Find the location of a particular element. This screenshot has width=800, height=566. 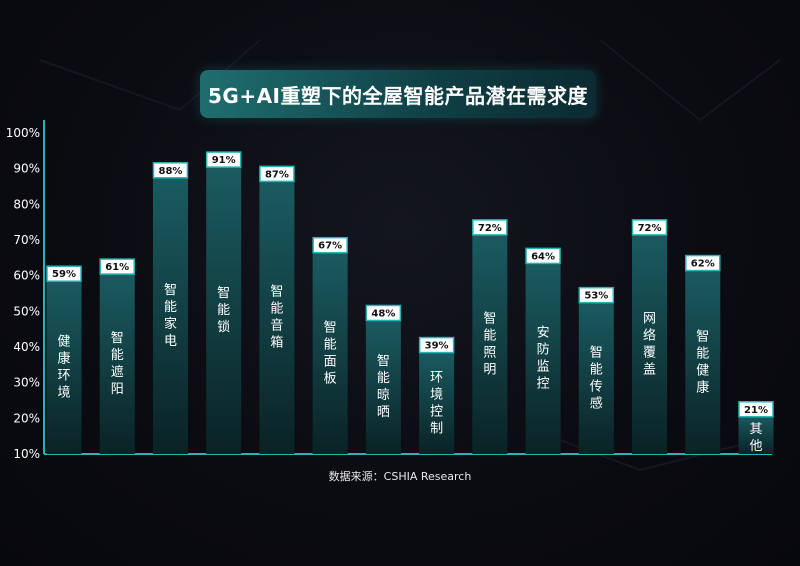

data-source-note: 数据来源：CSHIA Research is located at coordinates (400, 476).